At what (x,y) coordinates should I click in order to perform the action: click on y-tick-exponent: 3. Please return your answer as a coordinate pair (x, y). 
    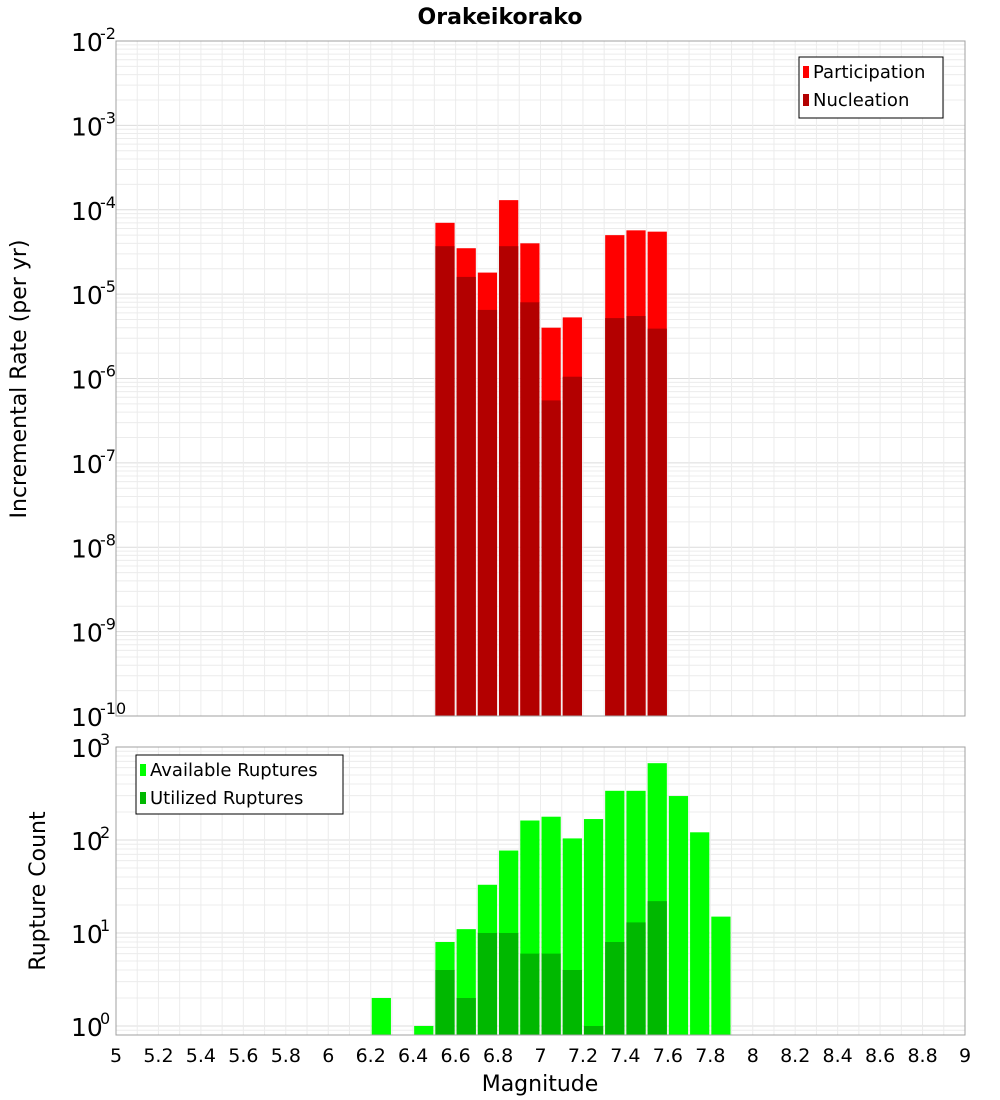
    Looking at the image, I should click on (105, 739).